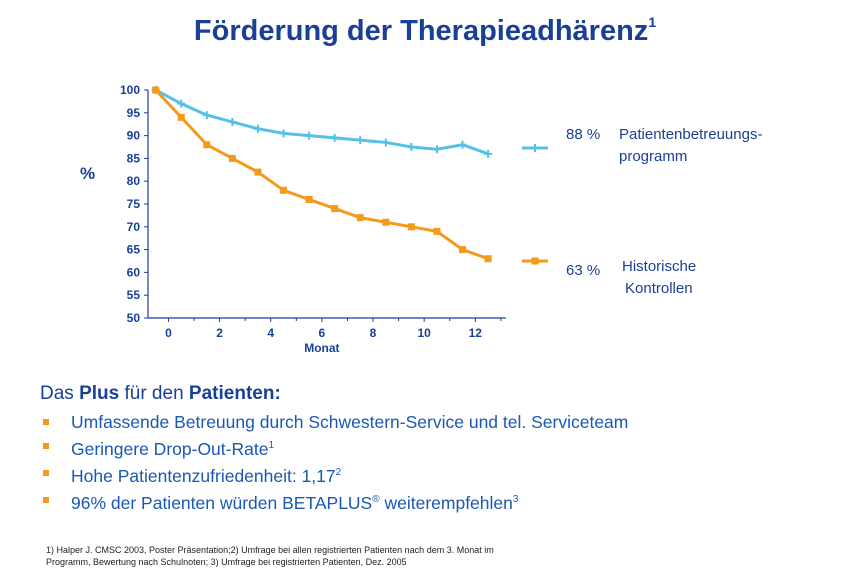 Image resolution: width=850 pixels, height=568 pixels. Describe the element at coordinates (652, 22) in the screenshot. I see `title-footnote-ref: 1` at that location.